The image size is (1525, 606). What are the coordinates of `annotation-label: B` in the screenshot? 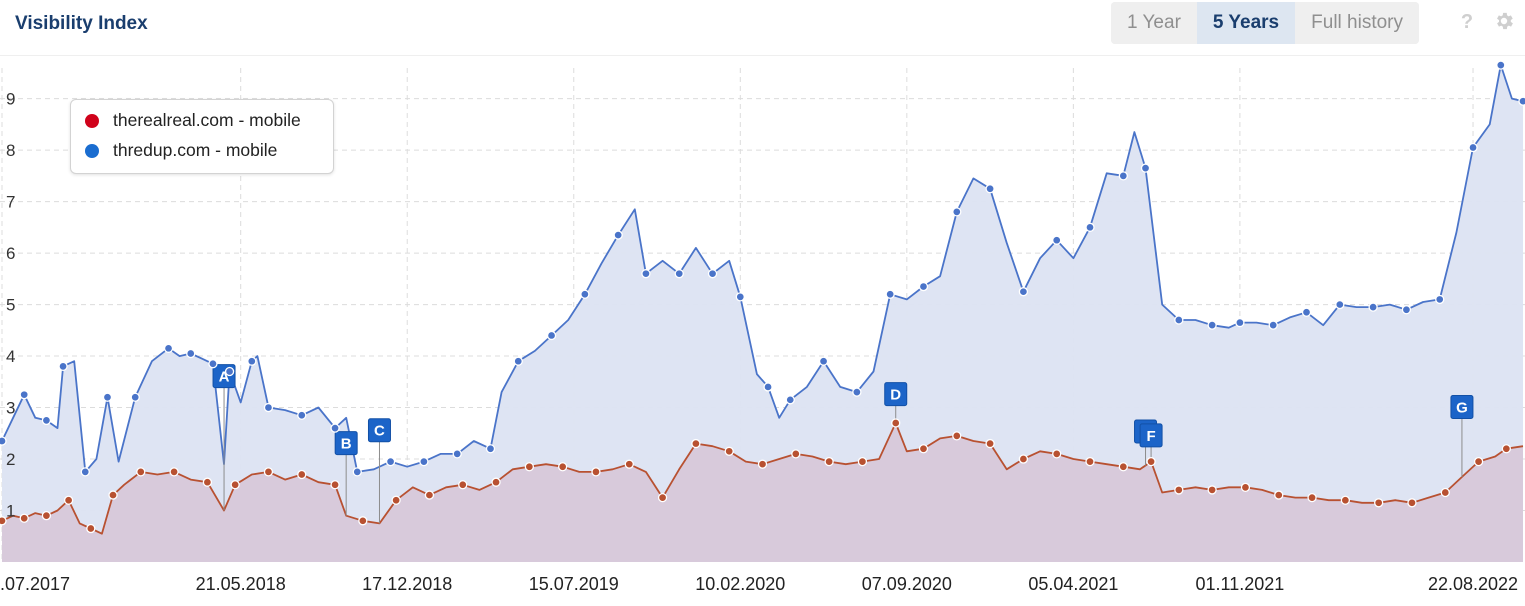 It's located at (346, 444).